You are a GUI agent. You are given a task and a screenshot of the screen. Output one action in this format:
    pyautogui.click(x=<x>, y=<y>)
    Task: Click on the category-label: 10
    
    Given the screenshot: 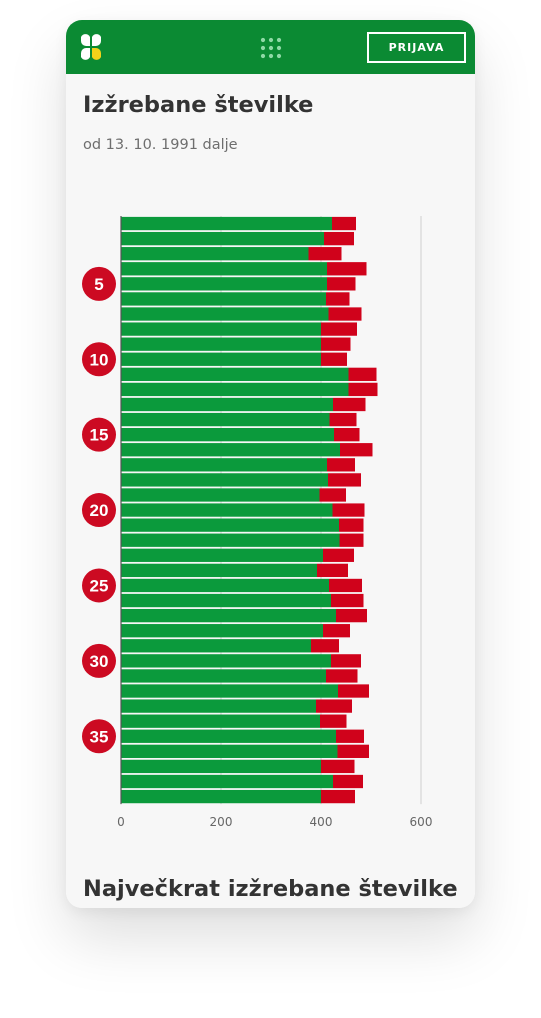 What is the action you would take?
    pyautogui.click(x=99, y=359)
    